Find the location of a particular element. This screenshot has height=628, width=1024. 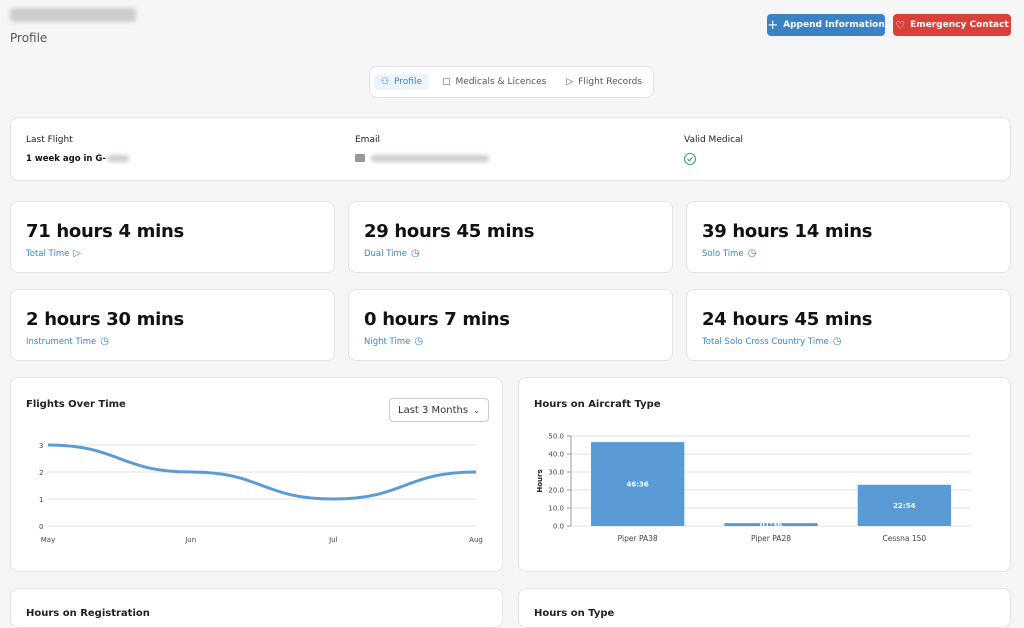

tab: ▷ Flight Records is located at coordinates (604, 82).